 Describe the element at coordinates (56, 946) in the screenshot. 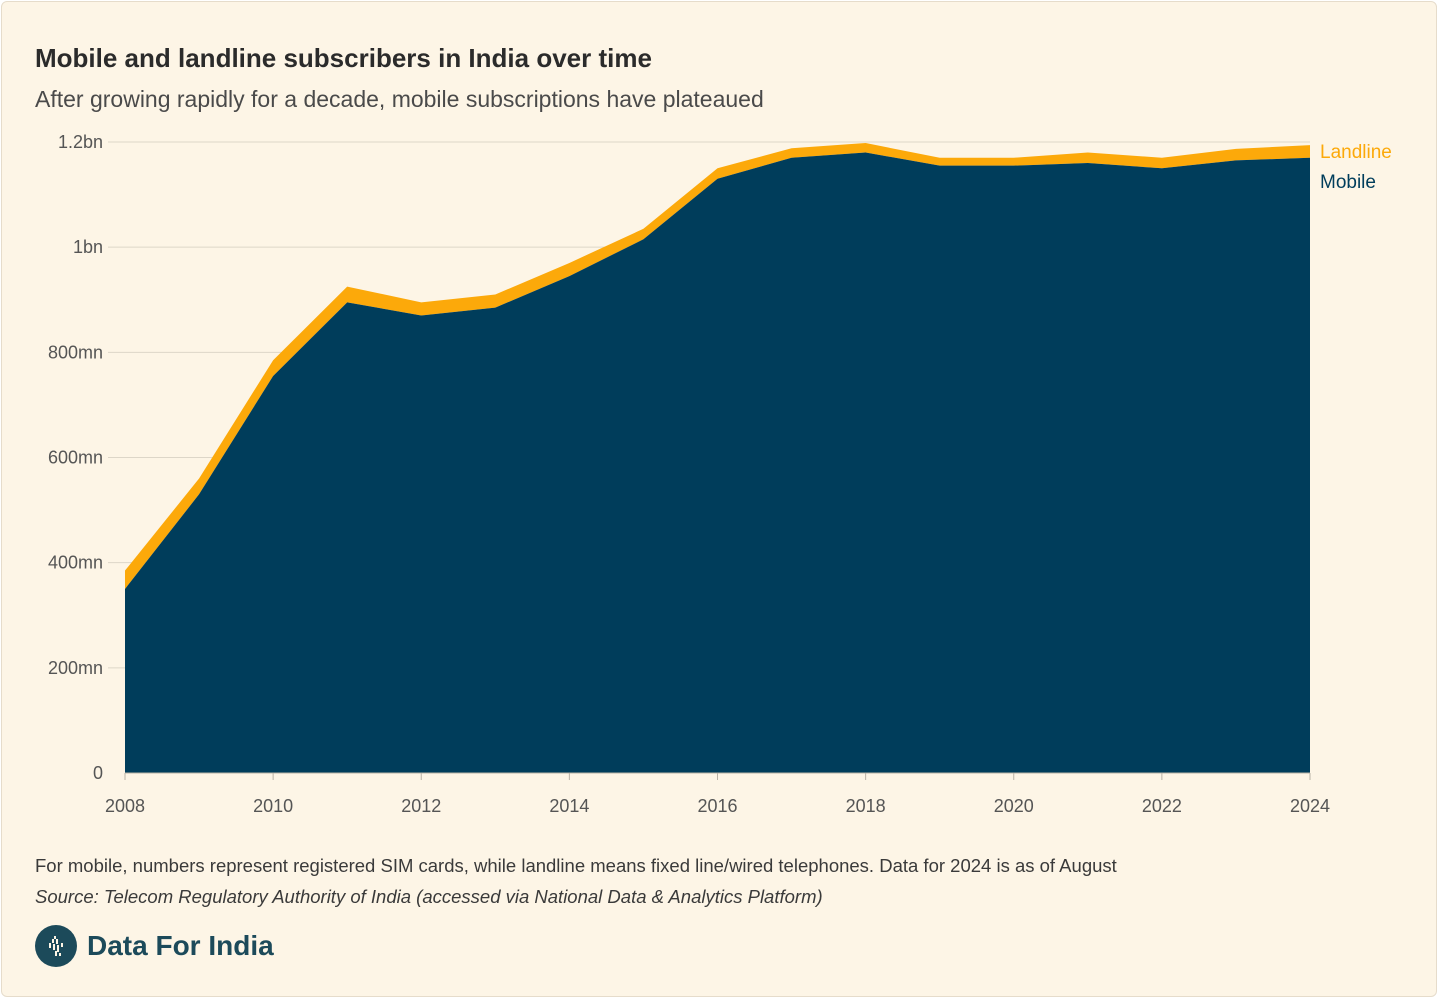

I see `india-map-icon` at that location.